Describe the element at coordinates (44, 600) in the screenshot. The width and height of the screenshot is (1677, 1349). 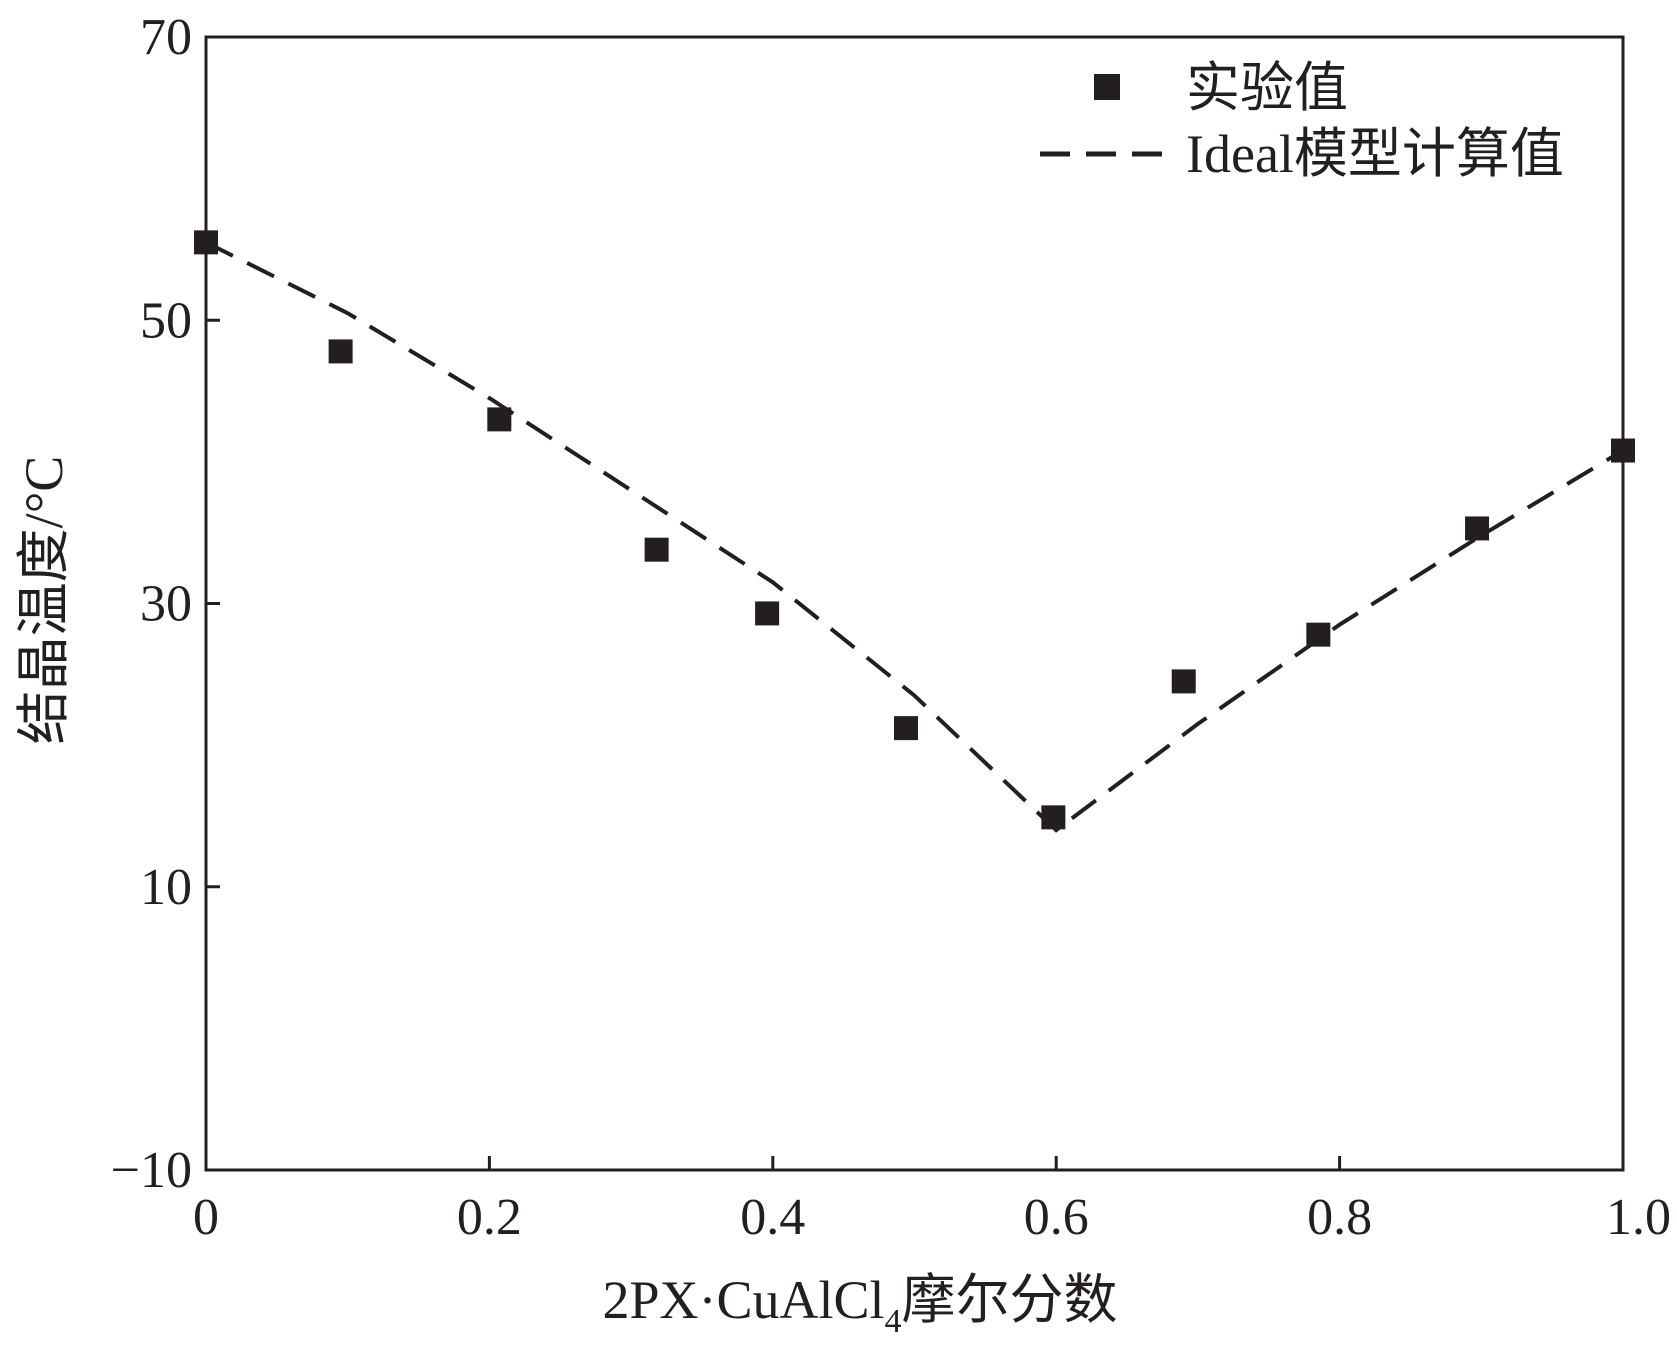
I see `y-axis-label: 结晶温度/°C` at that location.